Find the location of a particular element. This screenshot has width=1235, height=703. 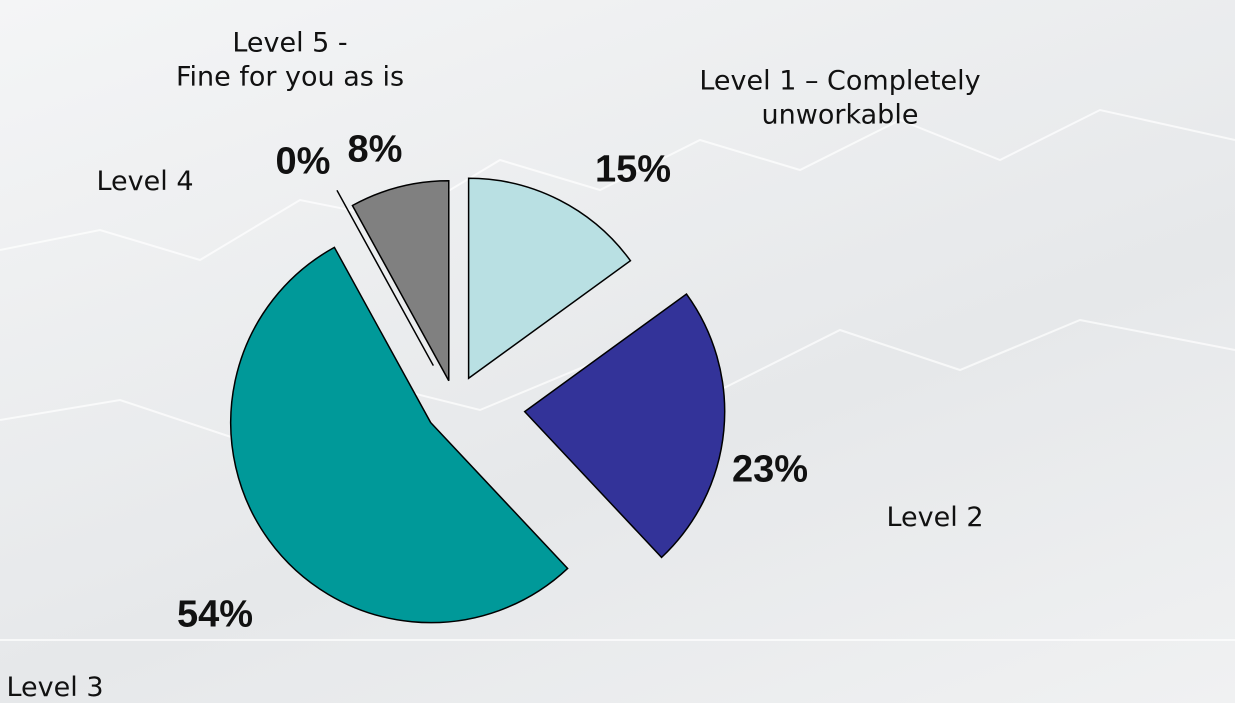

slice-label: Level 4 is located at coordinates (145, 182).